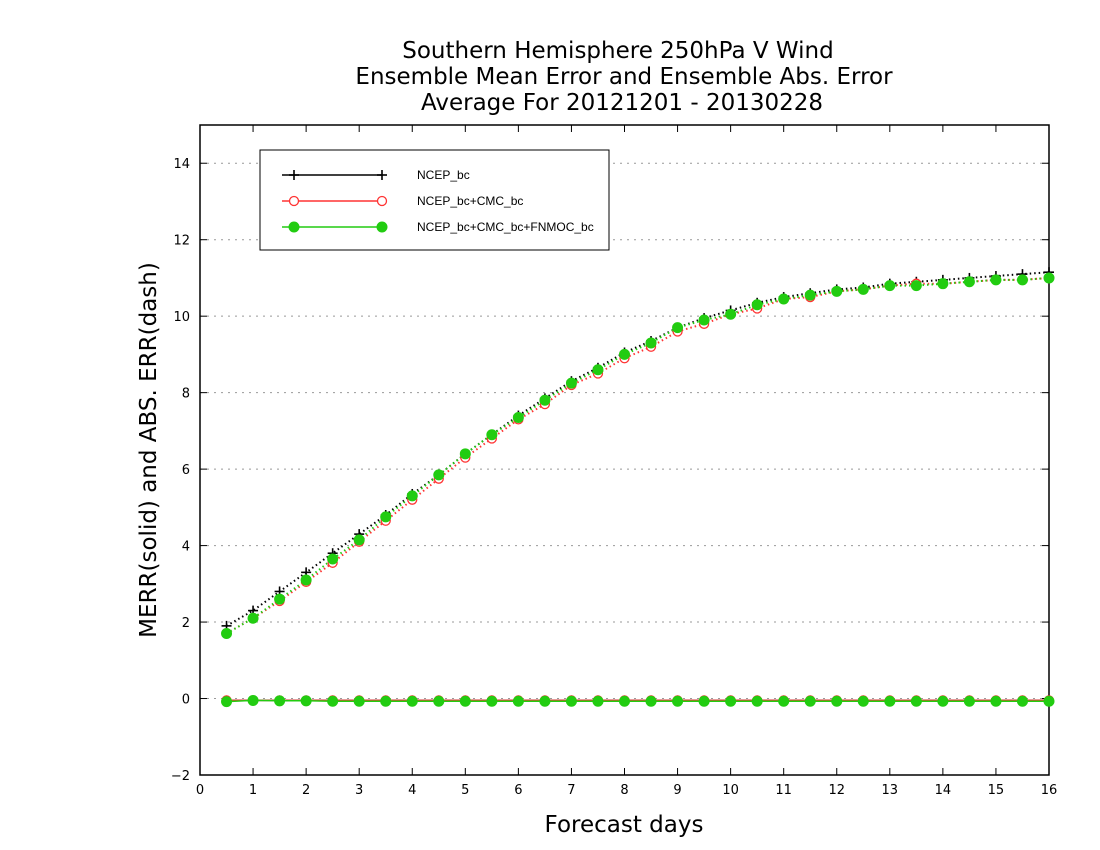 The width and height of the screenshot is (1100, 850). What do you see at coordinates (890, 790) in the screenshot?
I see `x-tick-label: 13` at bounding box center [890, 790].